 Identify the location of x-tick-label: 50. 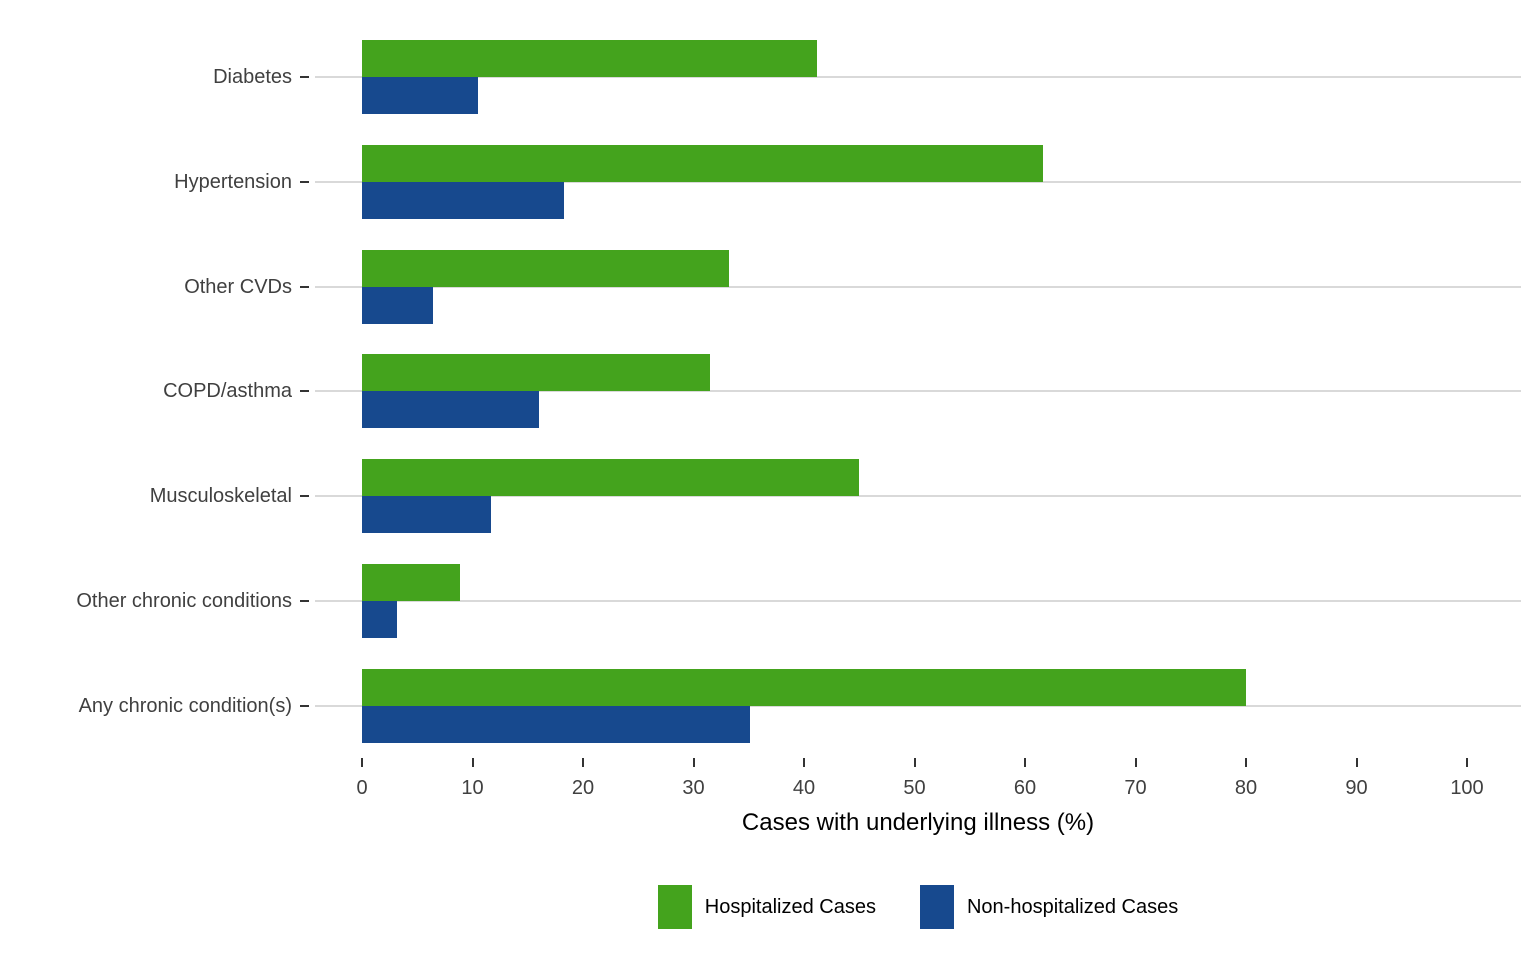
(914, 788).